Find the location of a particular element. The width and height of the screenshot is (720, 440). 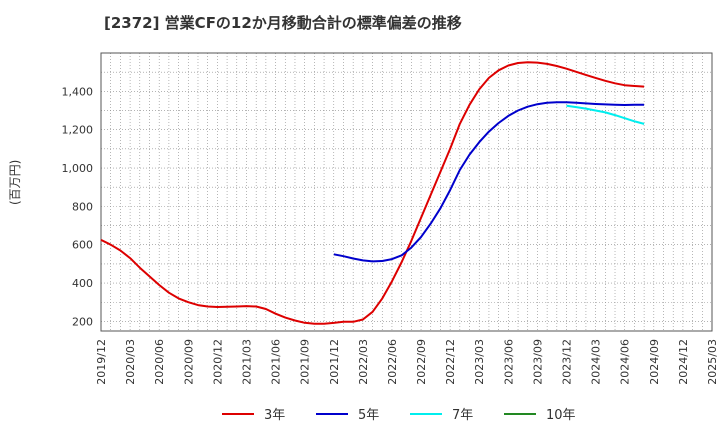

x-tick-label: 2021/03 is located at coordinates (246, 362).